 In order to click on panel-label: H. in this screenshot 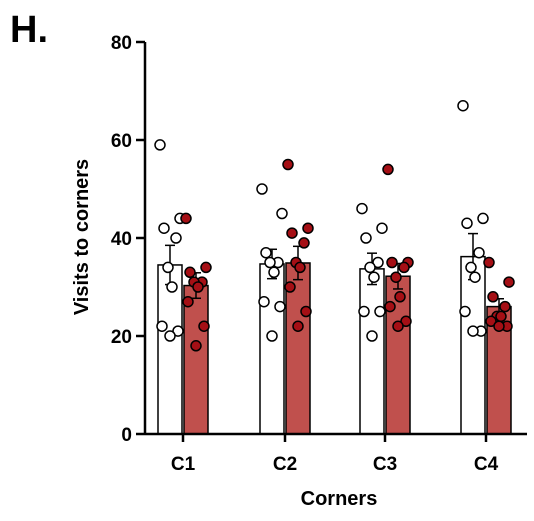, I will do `click(29, 30)`.